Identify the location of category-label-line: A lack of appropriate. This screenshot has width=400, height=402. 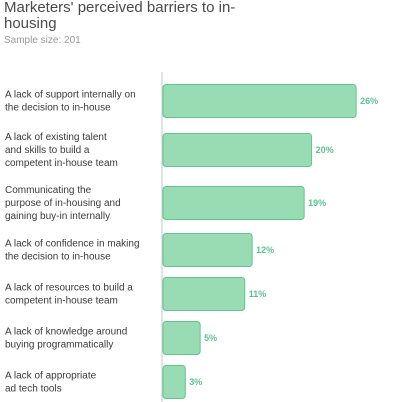
(51, 376).